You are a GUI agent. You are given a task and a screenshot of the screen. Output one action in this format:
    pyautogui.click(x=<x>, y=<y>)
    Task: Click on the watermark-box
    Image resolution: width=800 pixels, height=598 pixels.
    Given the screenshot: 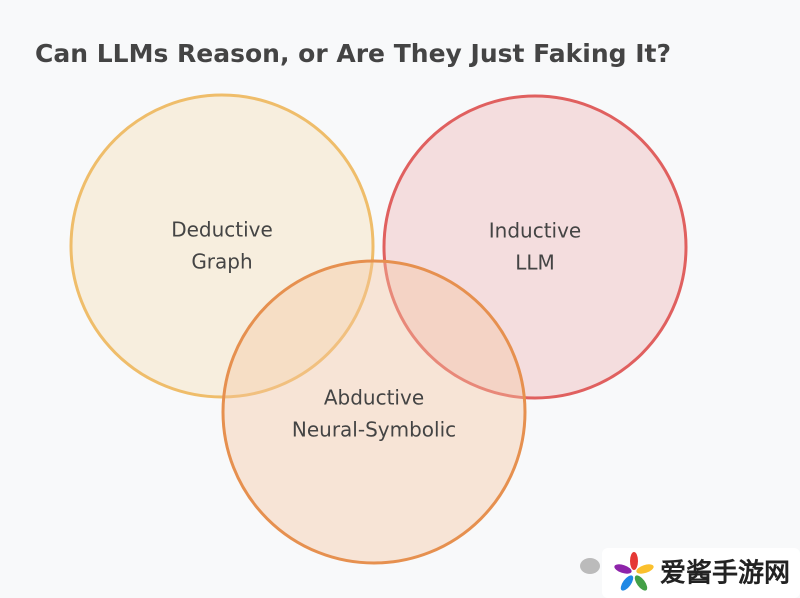 What is the action you would take?
    pyautogui.click(x=701, y=573)
    